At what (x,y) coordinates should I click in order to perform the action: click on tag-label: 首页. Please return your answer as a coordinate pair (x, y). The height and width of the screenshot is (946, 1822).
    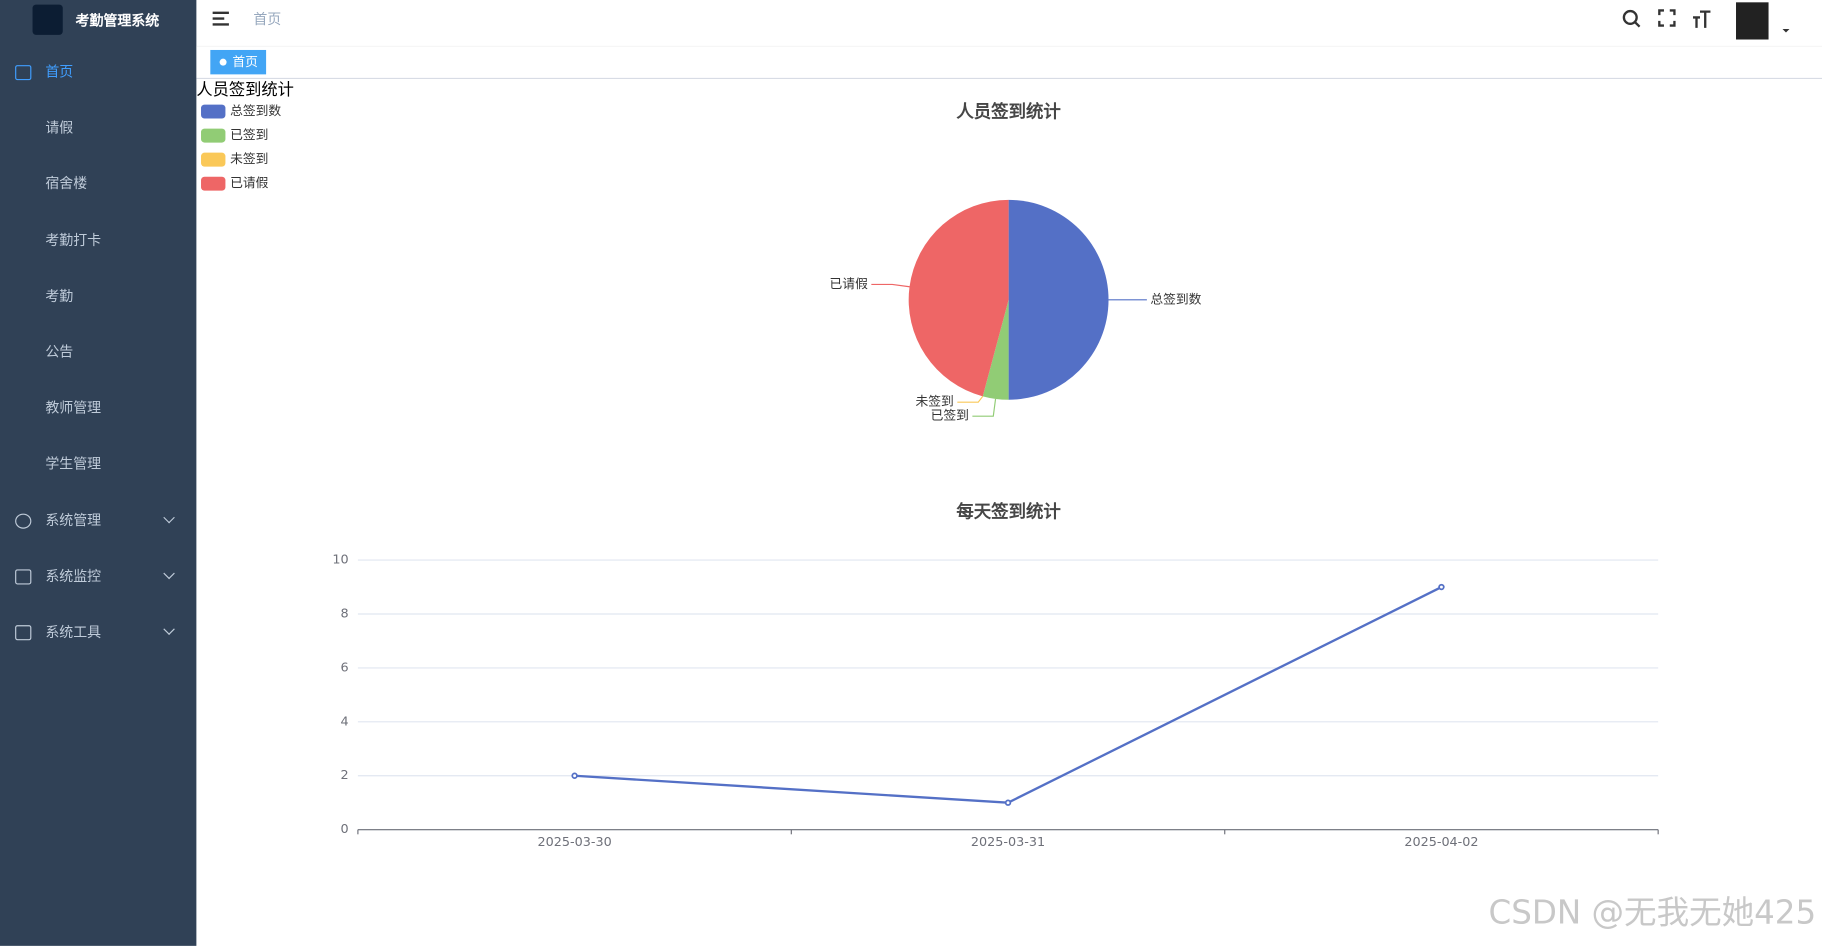
    Looking at the image, I should click on (245, 62).